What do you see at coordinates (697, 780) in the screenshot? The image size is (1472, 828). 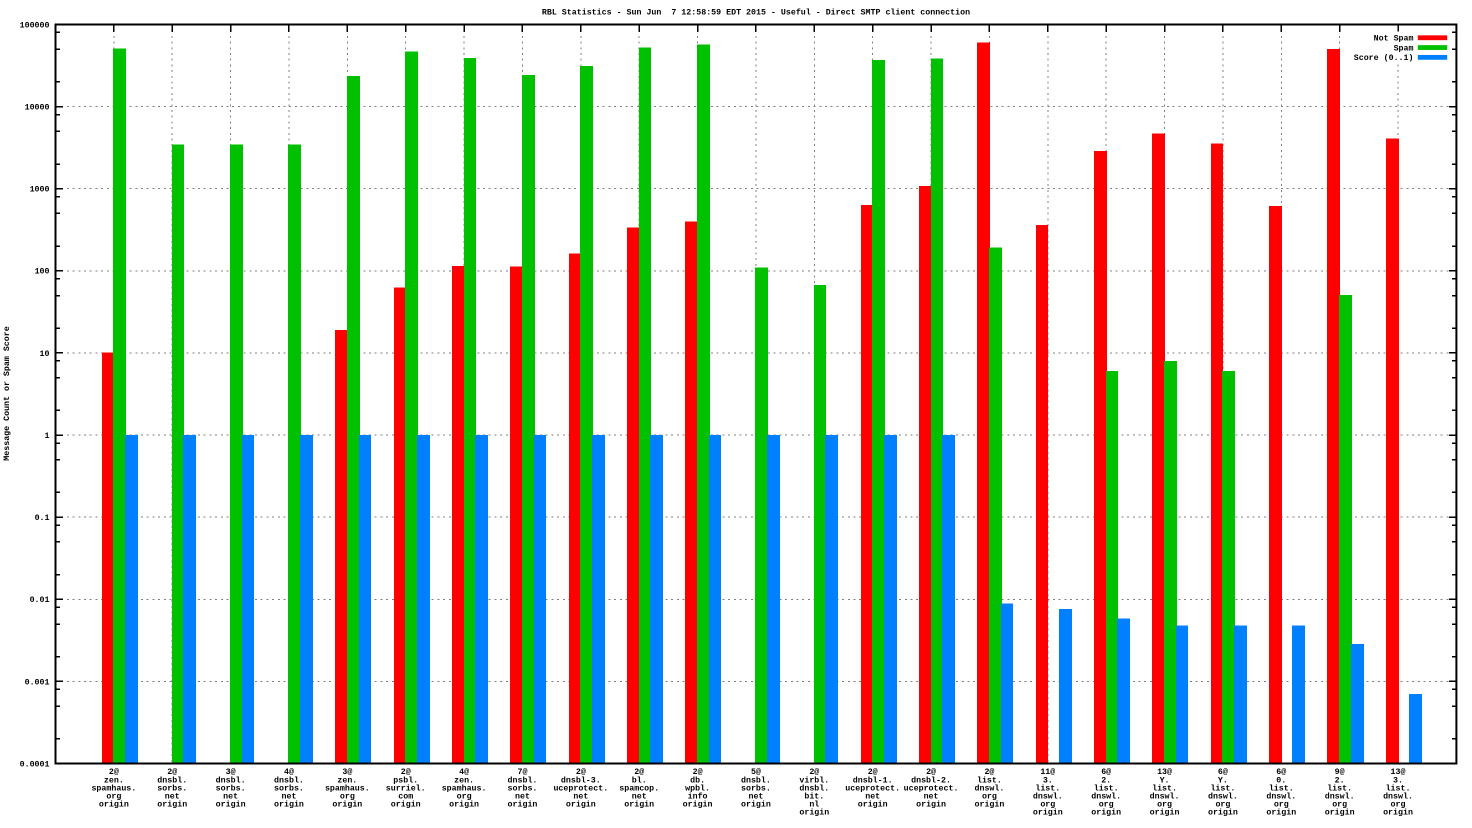 I see `svg-text: db.` at bounding box center [697, 780].